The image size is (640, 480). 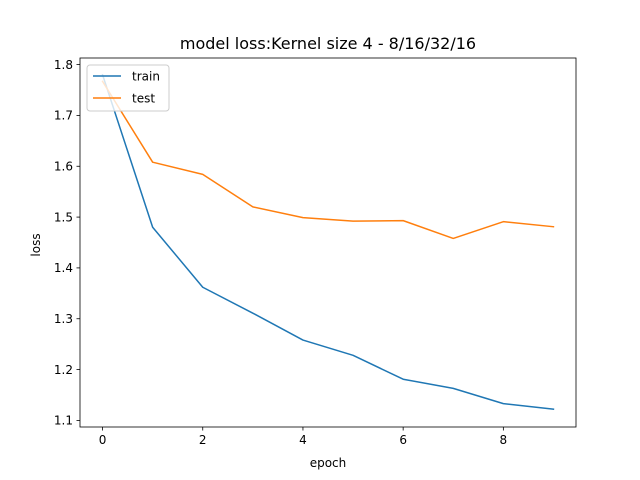 What do you see at coordinates (303, 440) in the screenshot?
I see `x-tick-label: 4` at bounding box center [303, 440].